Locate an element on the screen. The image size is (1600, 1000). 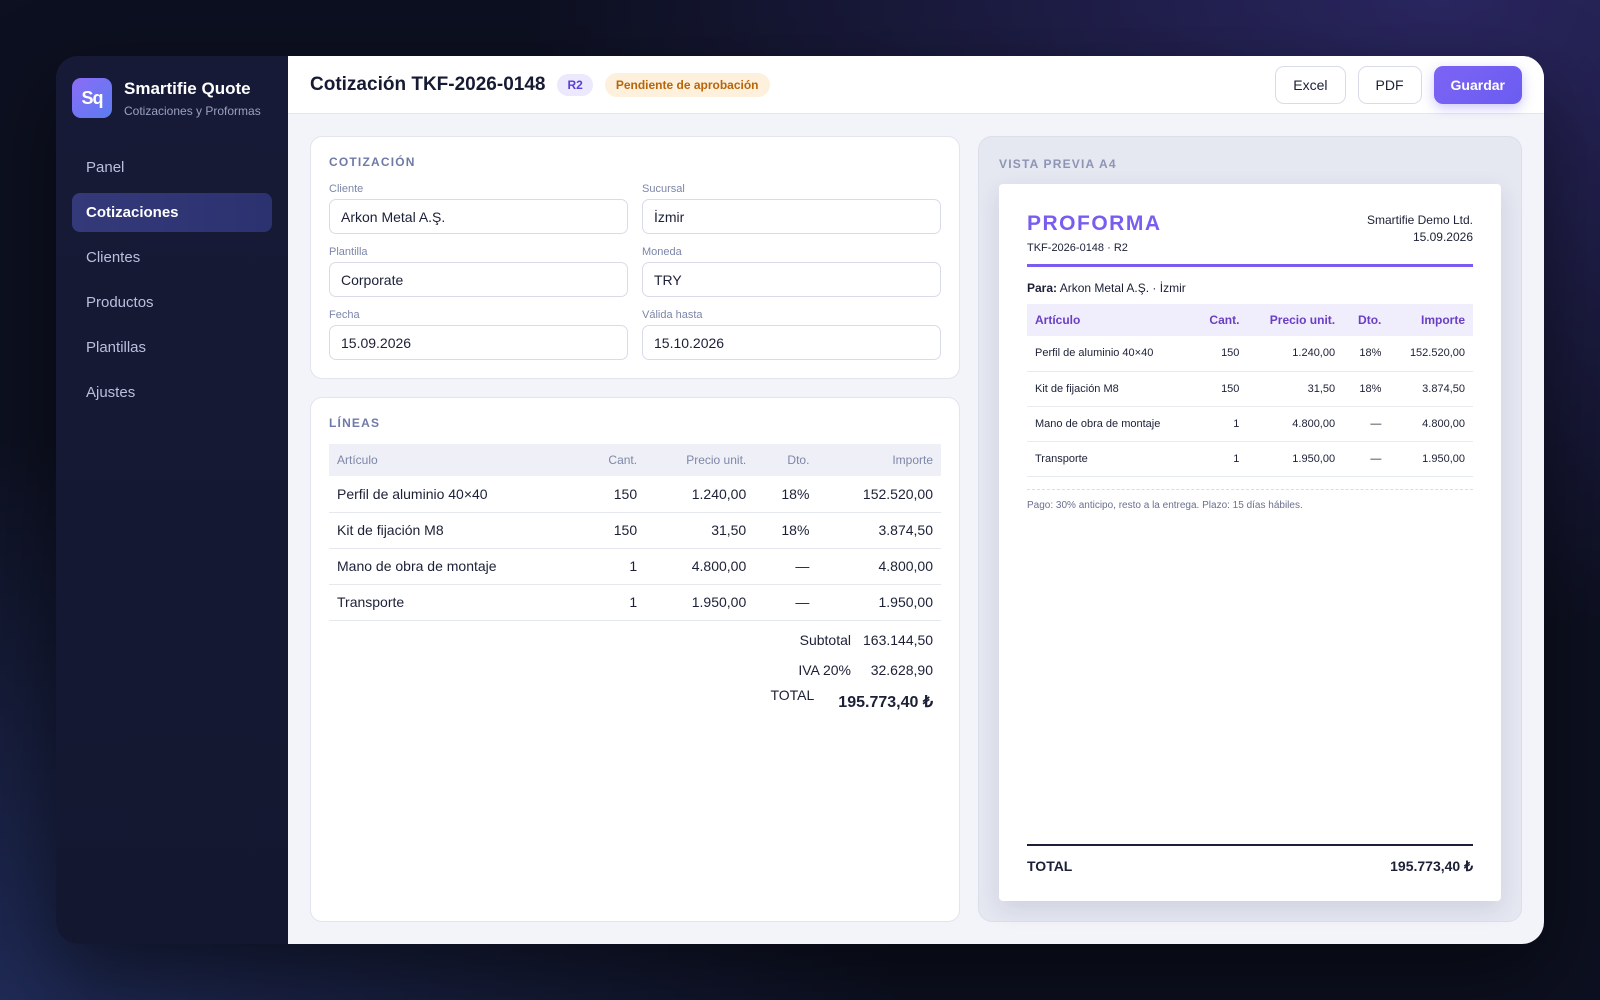
revision-badge: R2 is located at coordinates (575, 84).